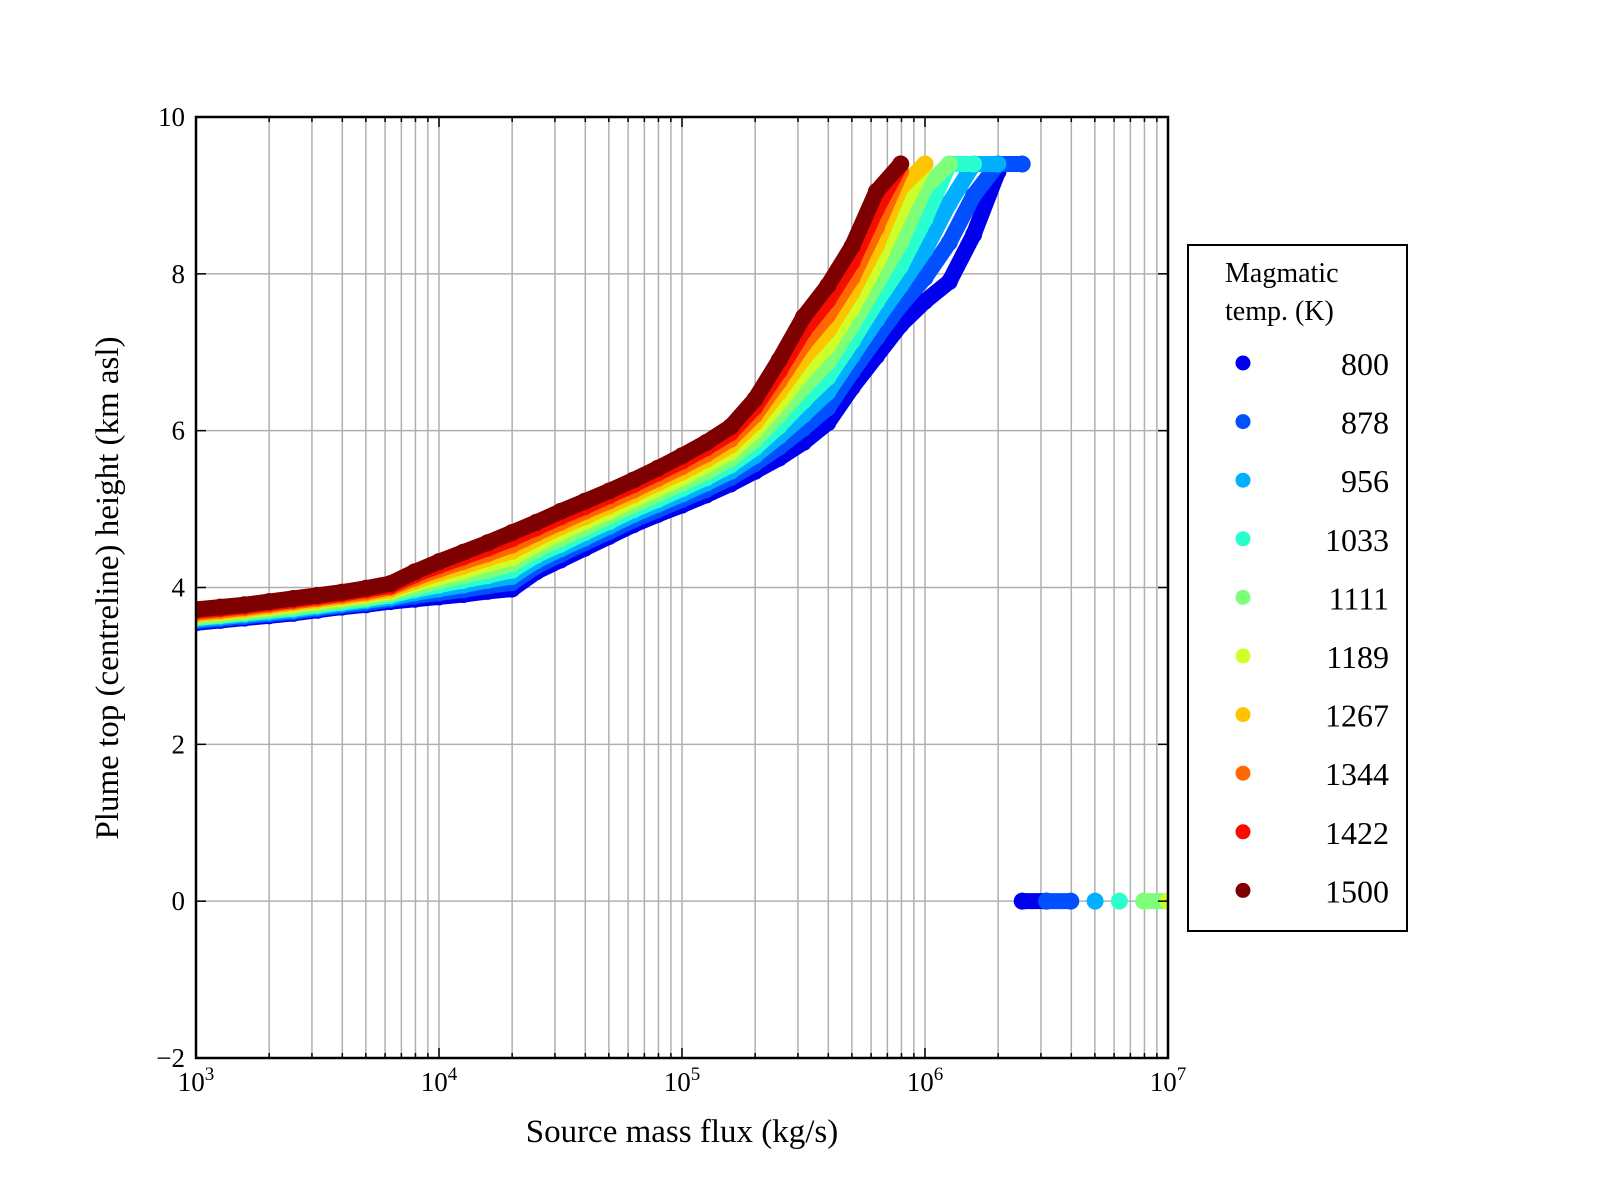 The width and height of the screenshot is (1600, 1200). Describe the element at coordinates (1312, 627) in the screenshot. I see `legend-items: 800 878 956 1033 1111 1189 1267 1344 1422 1500` at that location.